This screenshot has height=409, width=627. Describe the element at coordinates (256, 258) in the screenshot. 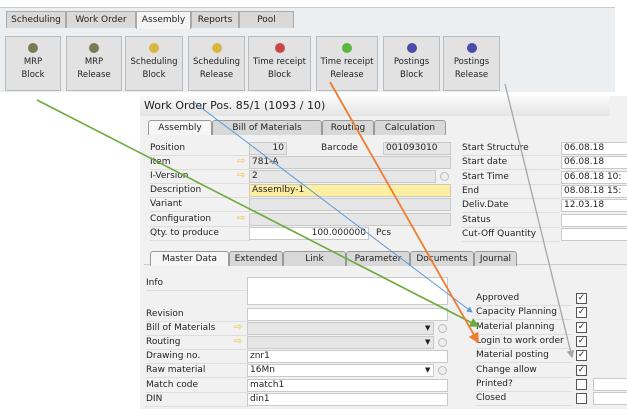

I see `subtab-extended: Extended` at that location.